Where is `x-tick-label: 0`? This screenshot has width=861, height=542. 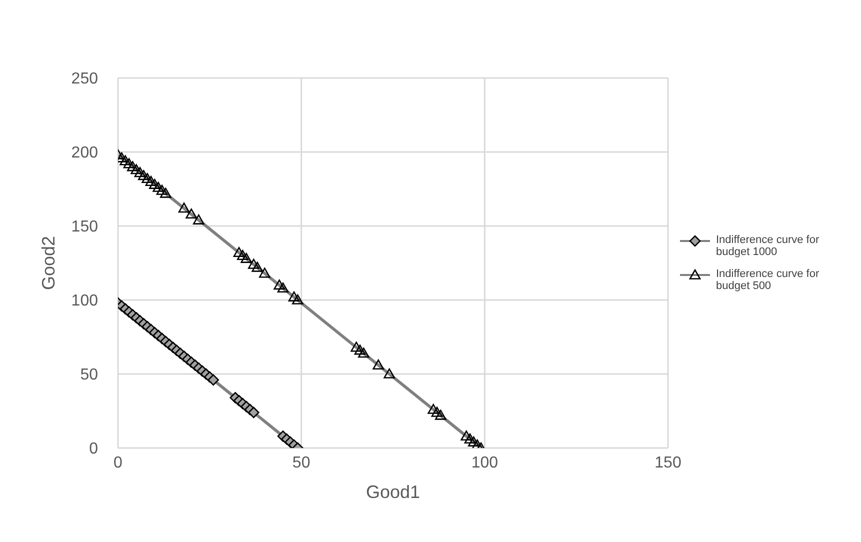
x-tick-label: 0 is located at coordinates (118, 463).